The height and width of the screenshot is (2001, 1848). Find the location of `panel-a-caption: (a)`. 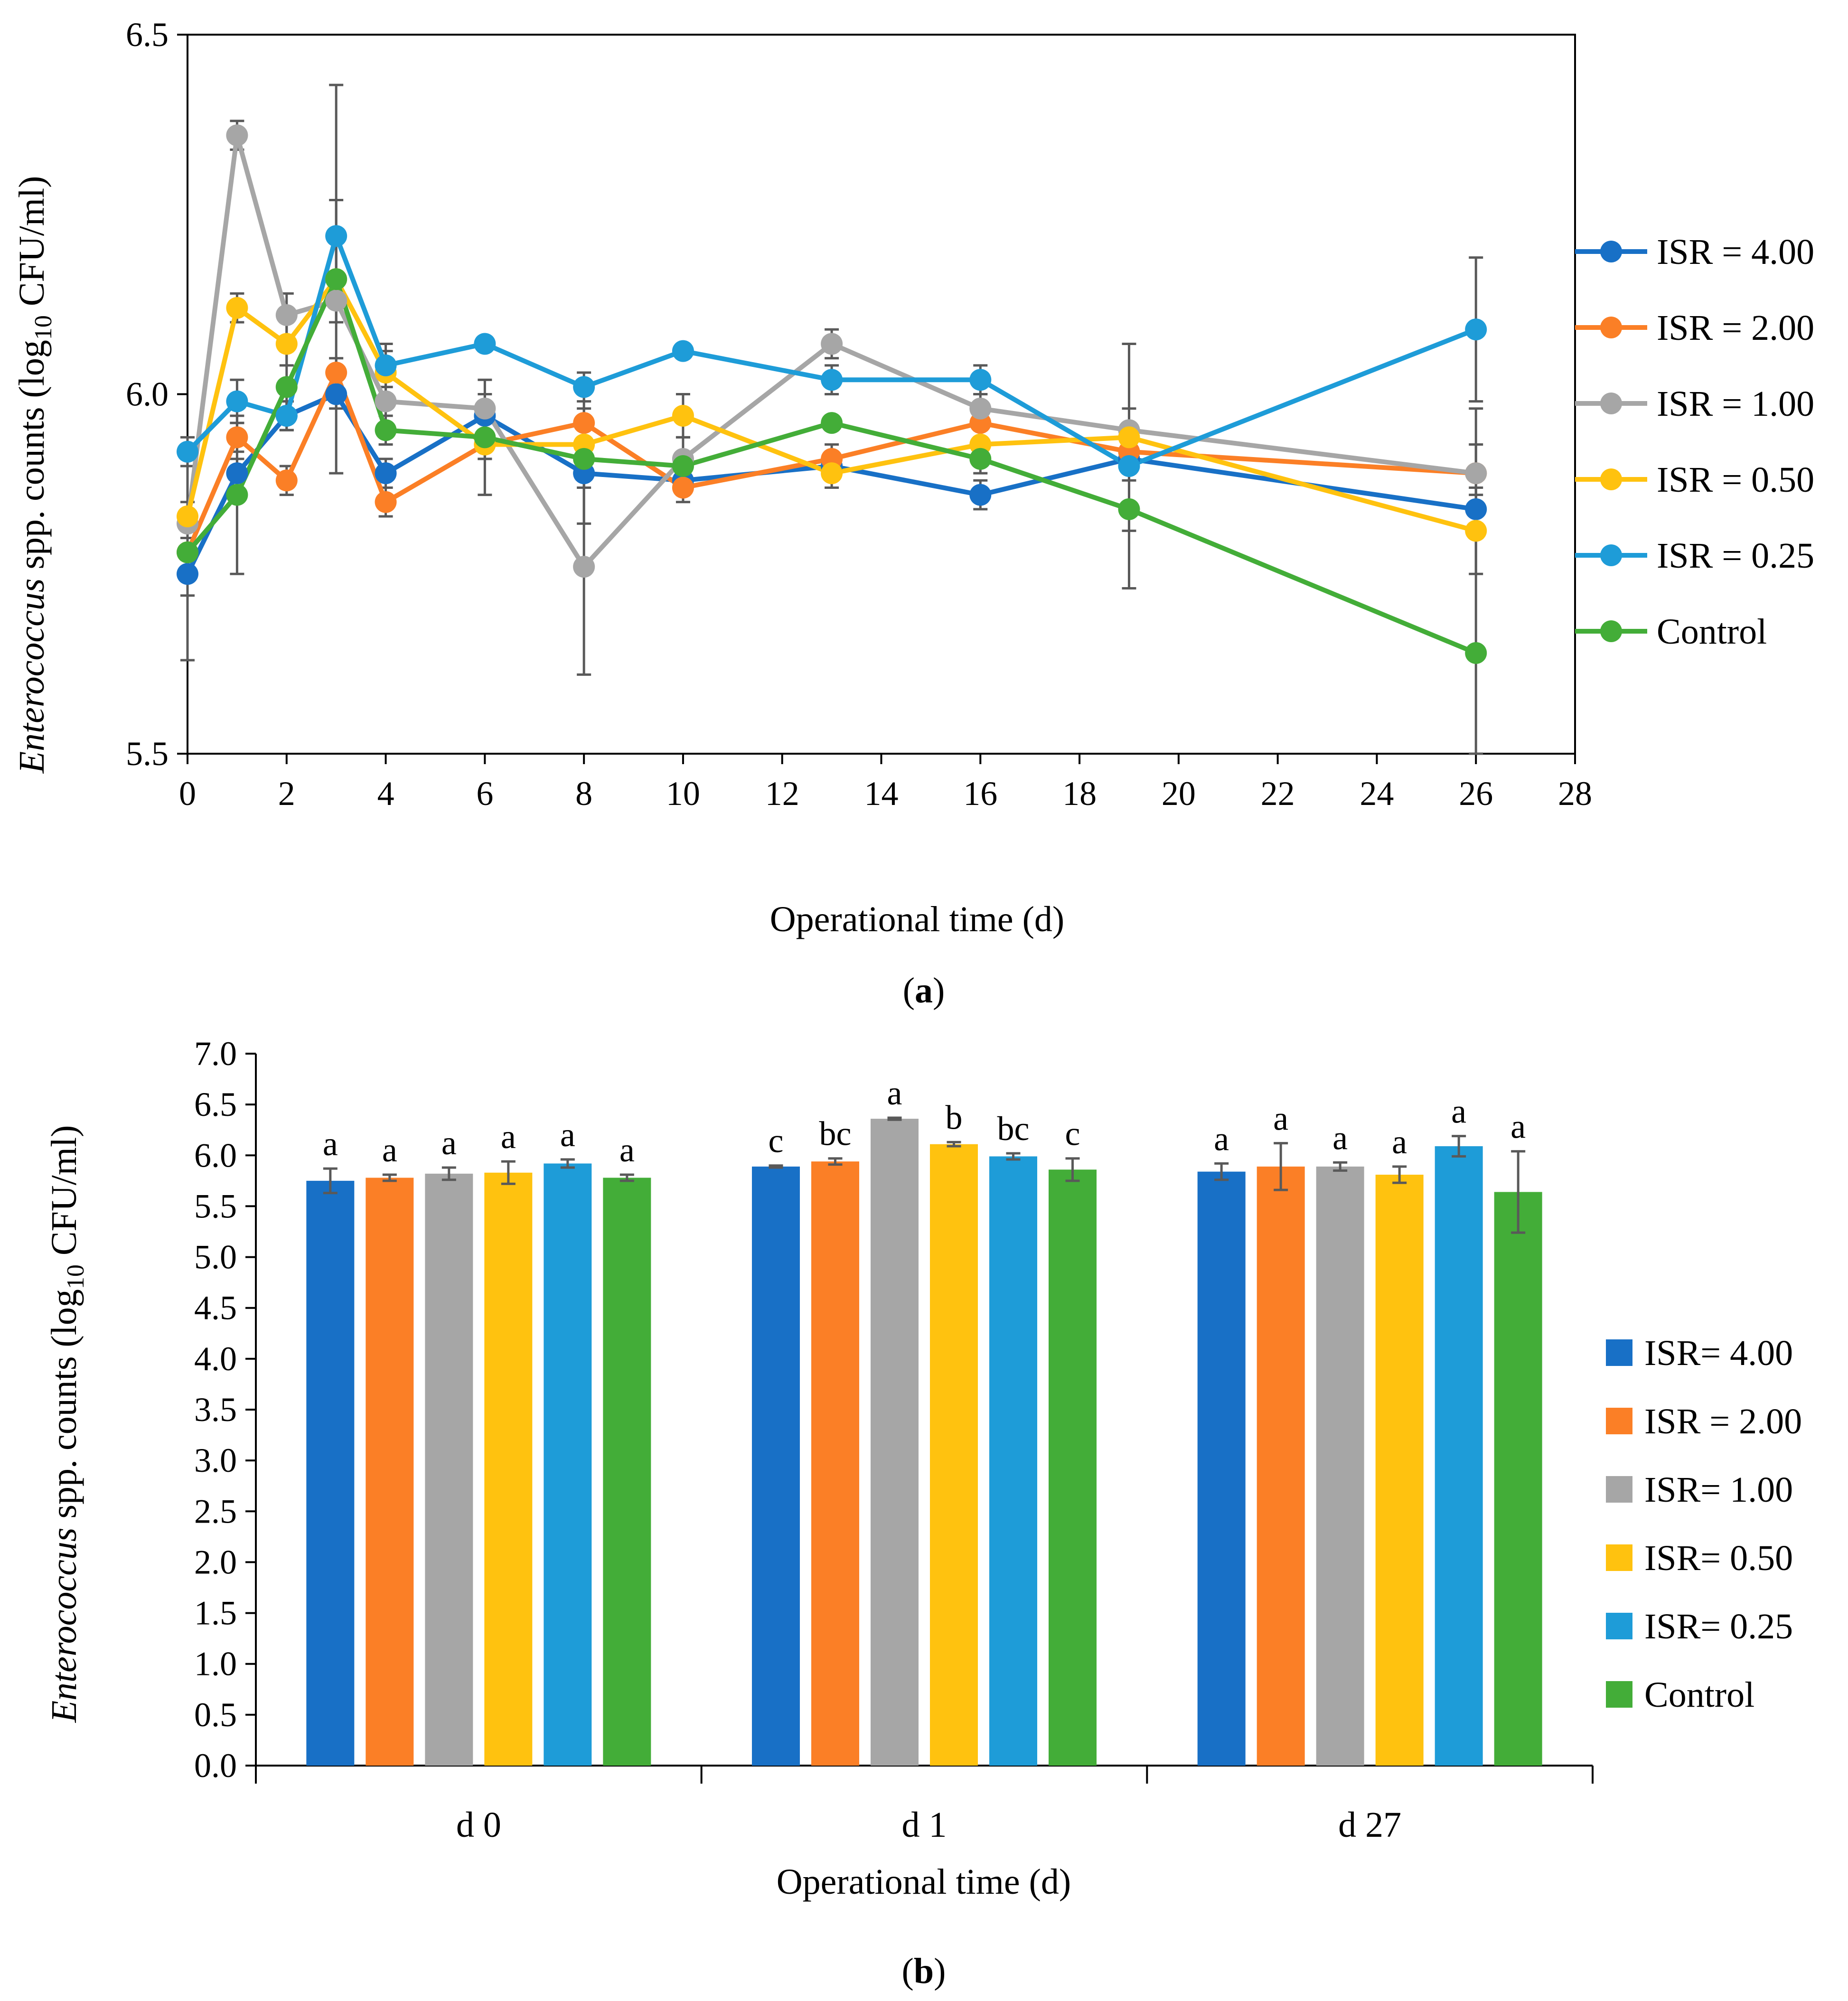

panel-a-caption: (a) is located at coordinates (924, 991).